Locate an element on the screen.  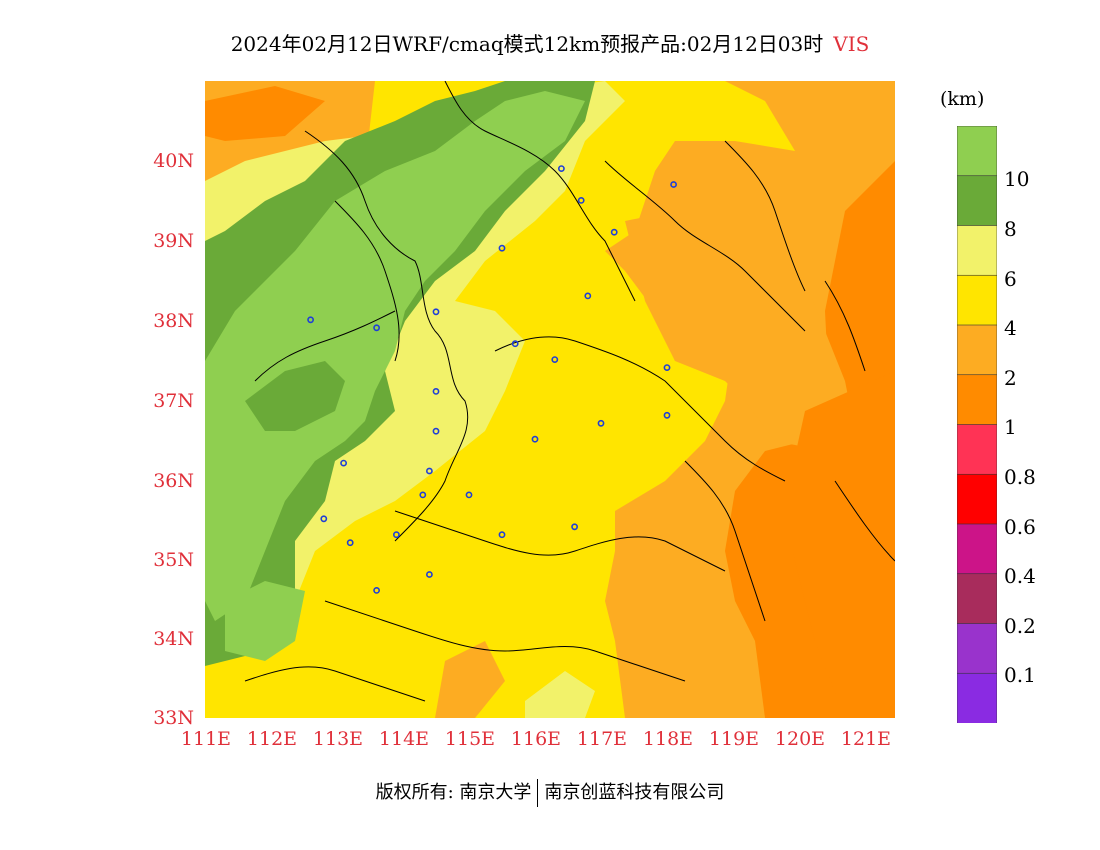
legend-label: 1 is located at coordinates (1010, 427).